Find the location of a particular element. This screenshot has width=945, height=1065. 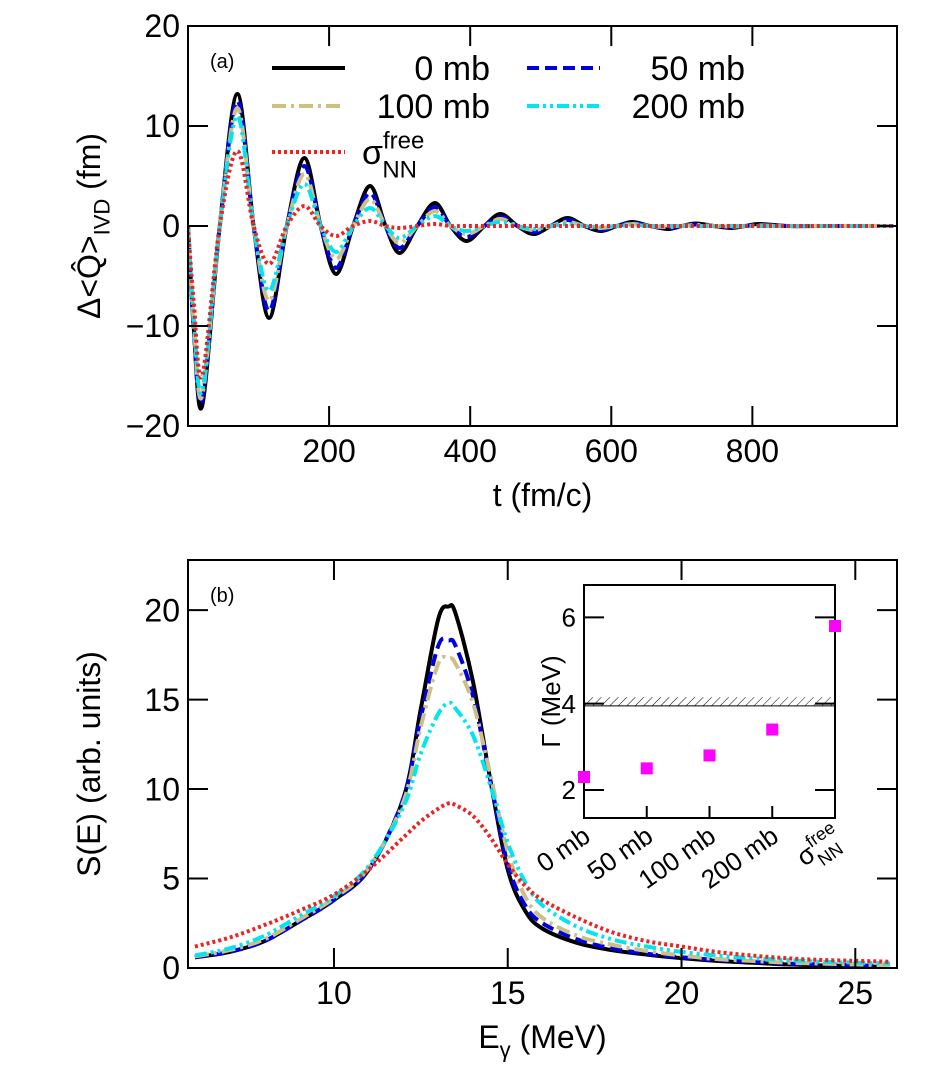

x-axis-label-sub: γ is located at coordinates (505, 1050).